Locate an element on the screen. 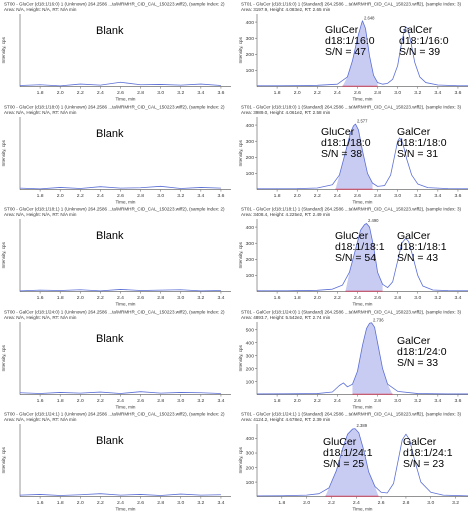 Image resolution: width=474 pixels, height=513 pixels. compound-annotation: S/N = 33 is located at coordinates (417, 363).